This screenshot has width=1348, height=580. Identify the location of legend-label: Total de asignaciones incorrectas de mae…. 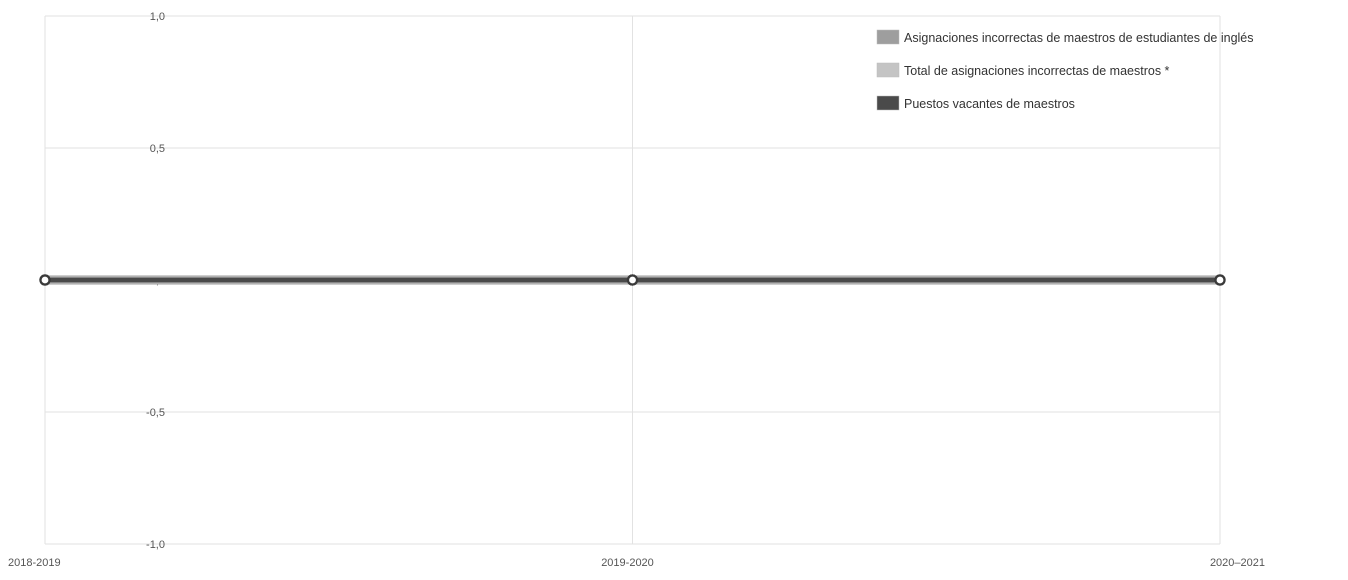
(1037, 71).